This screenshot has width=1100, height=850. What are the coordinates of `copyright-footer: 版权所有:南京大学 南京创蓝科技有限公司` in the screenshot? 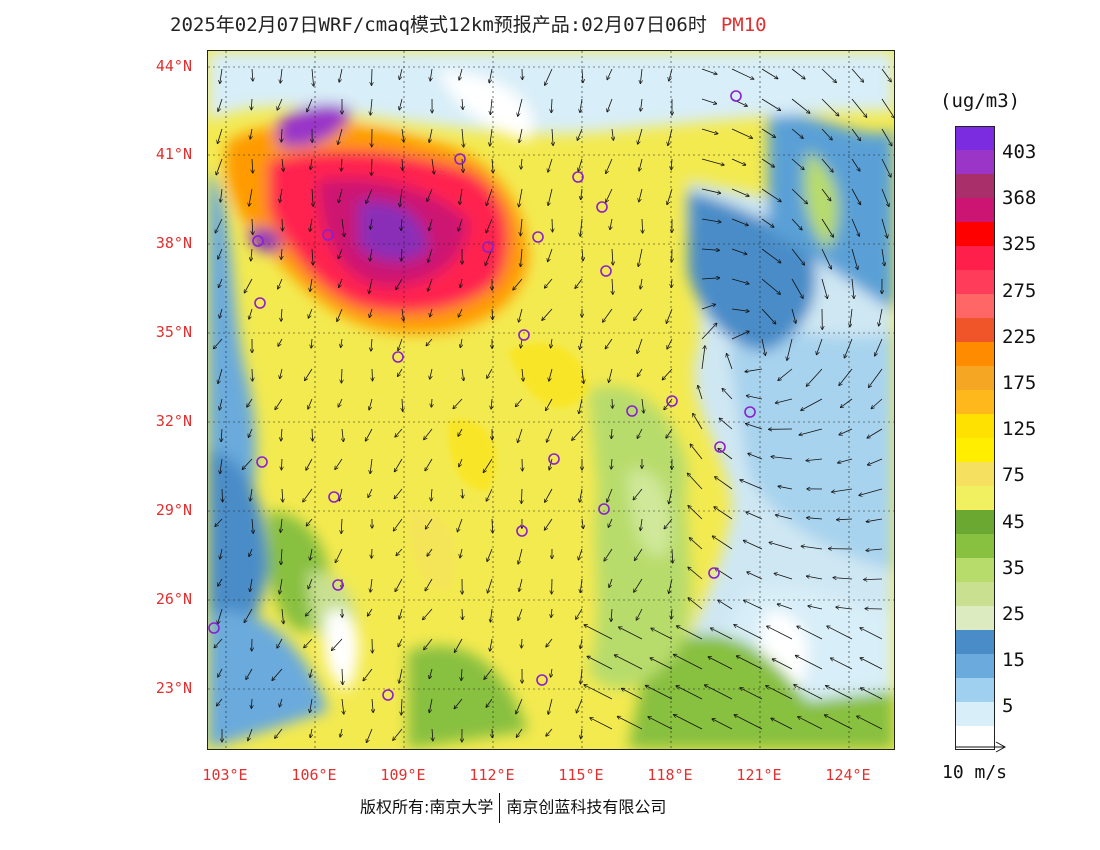 It's located at (513, 808).